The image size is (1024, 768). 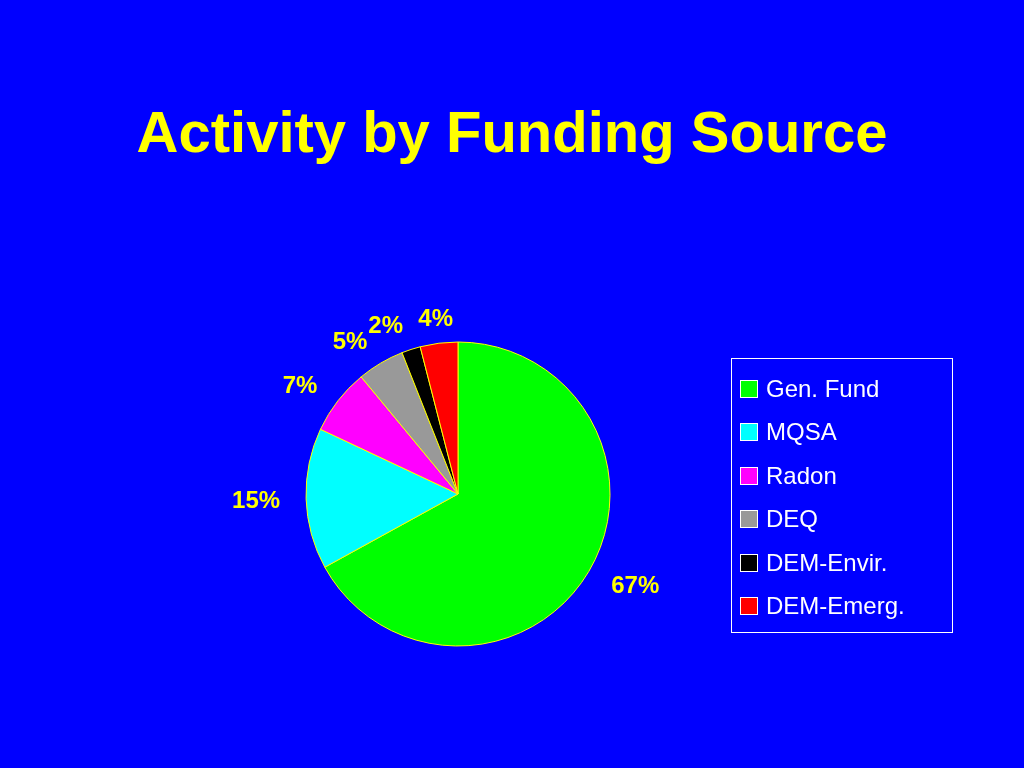 What do you see at coordinates (385, 325) in the screenshot?
I see `data-label: 2%` at bounding box center [385, 325].